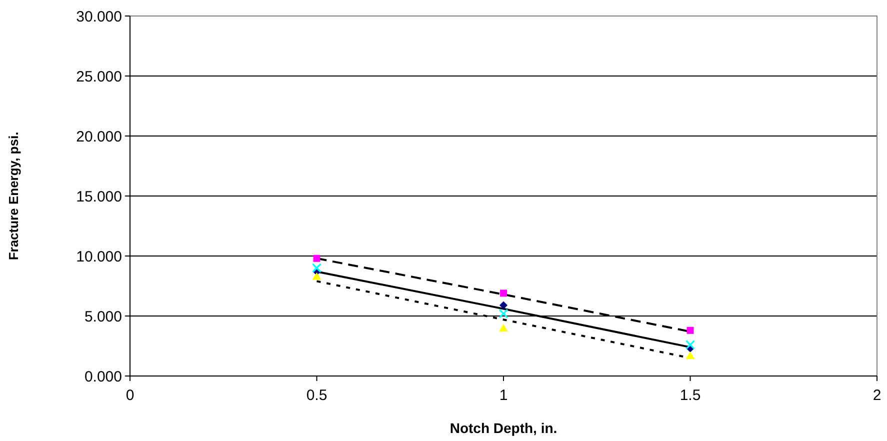 Image resolution: width=887 pixels, height=441 pixels. What do you see at coordinates (99, 257) in the screenshot?
I see `y-tick-label: 10.000` at bounding box center [99, 257].